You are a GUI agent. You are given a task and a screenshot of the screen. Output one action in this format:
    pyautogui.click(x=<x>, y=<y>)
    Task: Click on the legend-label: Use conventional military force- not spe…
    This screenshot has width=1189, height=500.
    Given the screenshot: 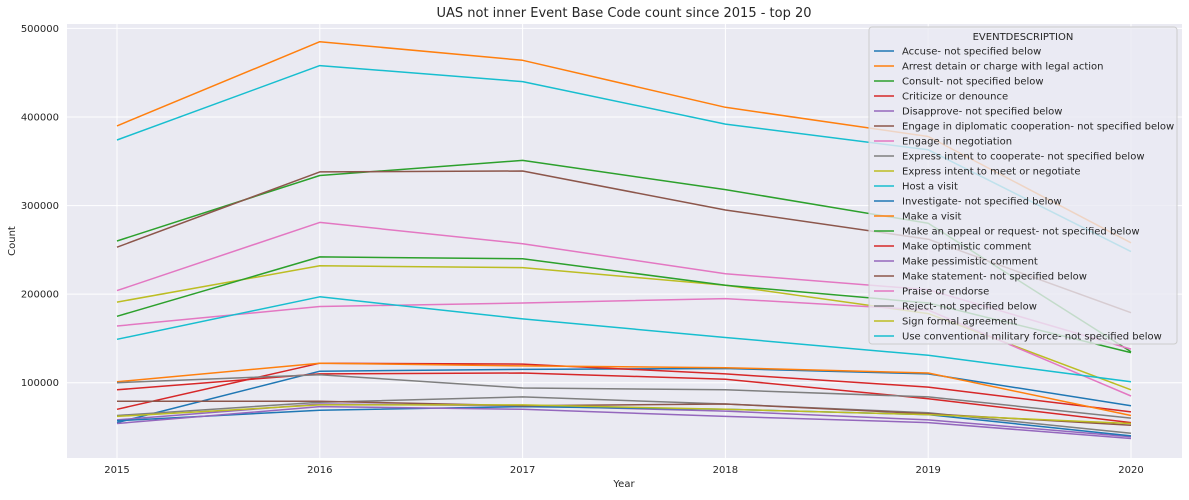 What is the action you would take?
    pyautogui.click(x=1032, y=337)
    